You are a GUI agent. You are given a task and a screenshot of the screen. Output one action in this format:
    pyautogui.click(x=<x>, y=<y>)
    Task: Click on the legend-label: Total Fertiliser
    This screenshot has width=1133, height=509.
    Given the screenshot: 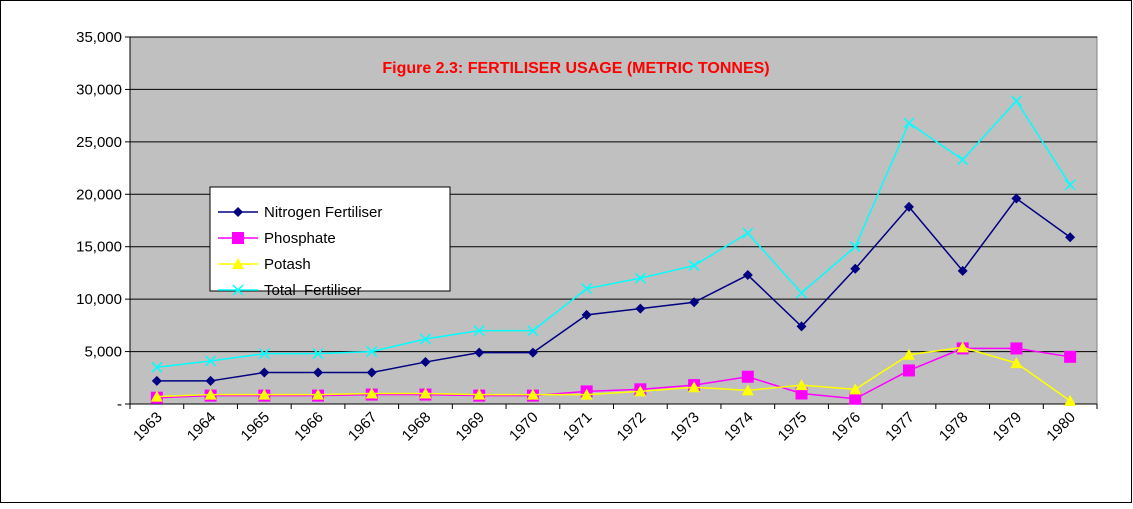 What is the action you would take?
    pyautogui.click(x=313, y=290)
    